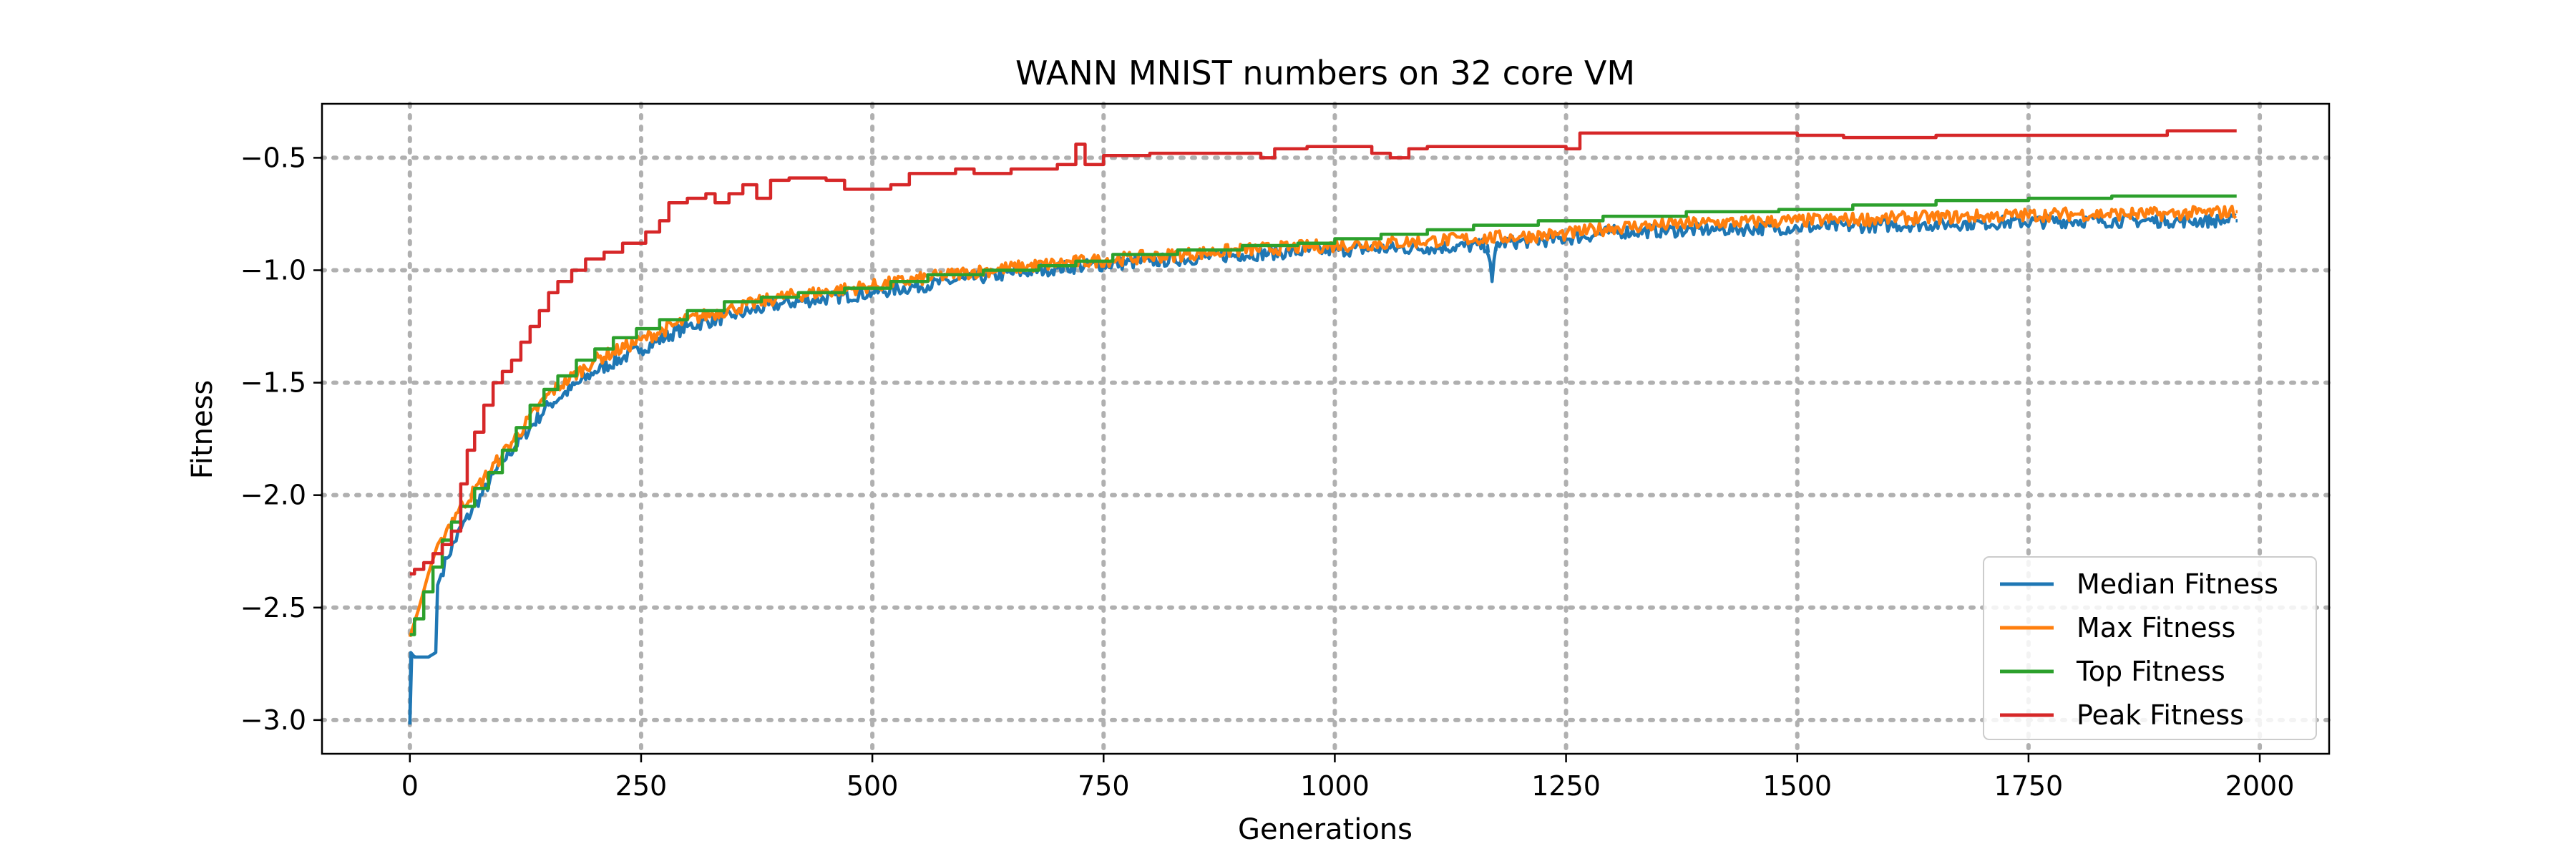  What do you see at coordinates (1104, 786) in the screenshot?
I see `x-tick-label: 750` at bounding box center [1104, 786].